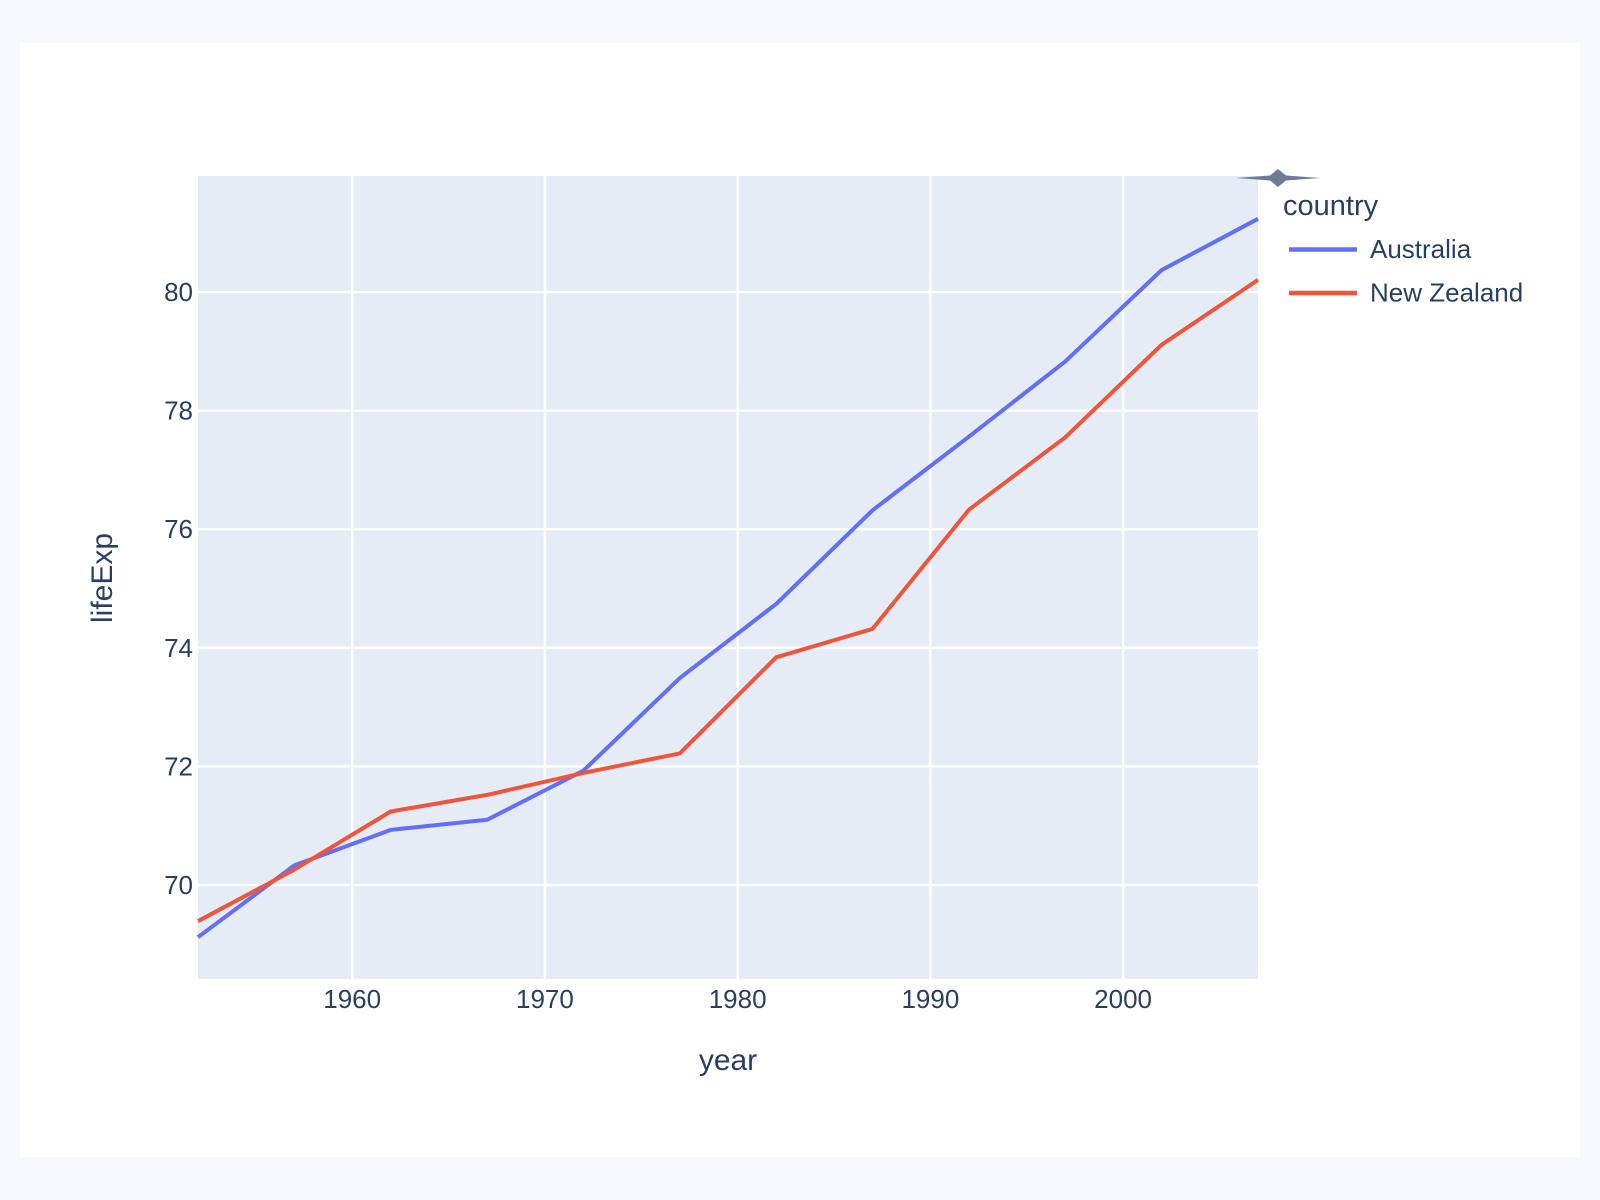 The image size is (1600, 1200). Describe the element at coordinates (178, 885) in the screenshot. I see `y-tick-label: 70` at that location.